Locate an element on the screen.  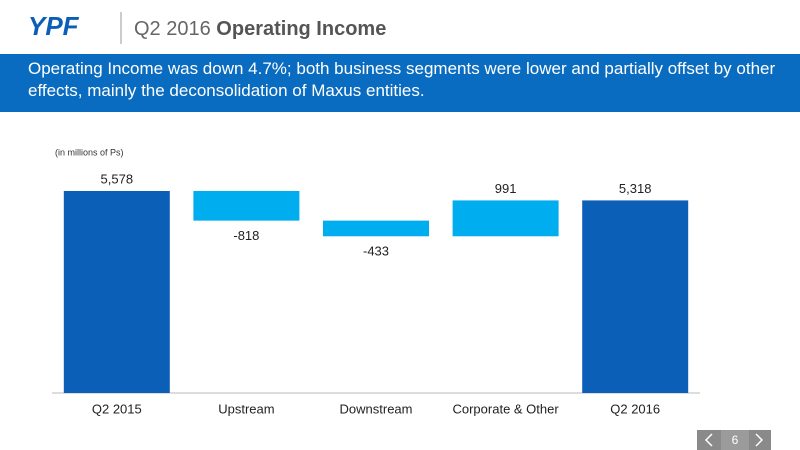
x-tick-label: Corporate & Other is located at coordinates (505, 408).